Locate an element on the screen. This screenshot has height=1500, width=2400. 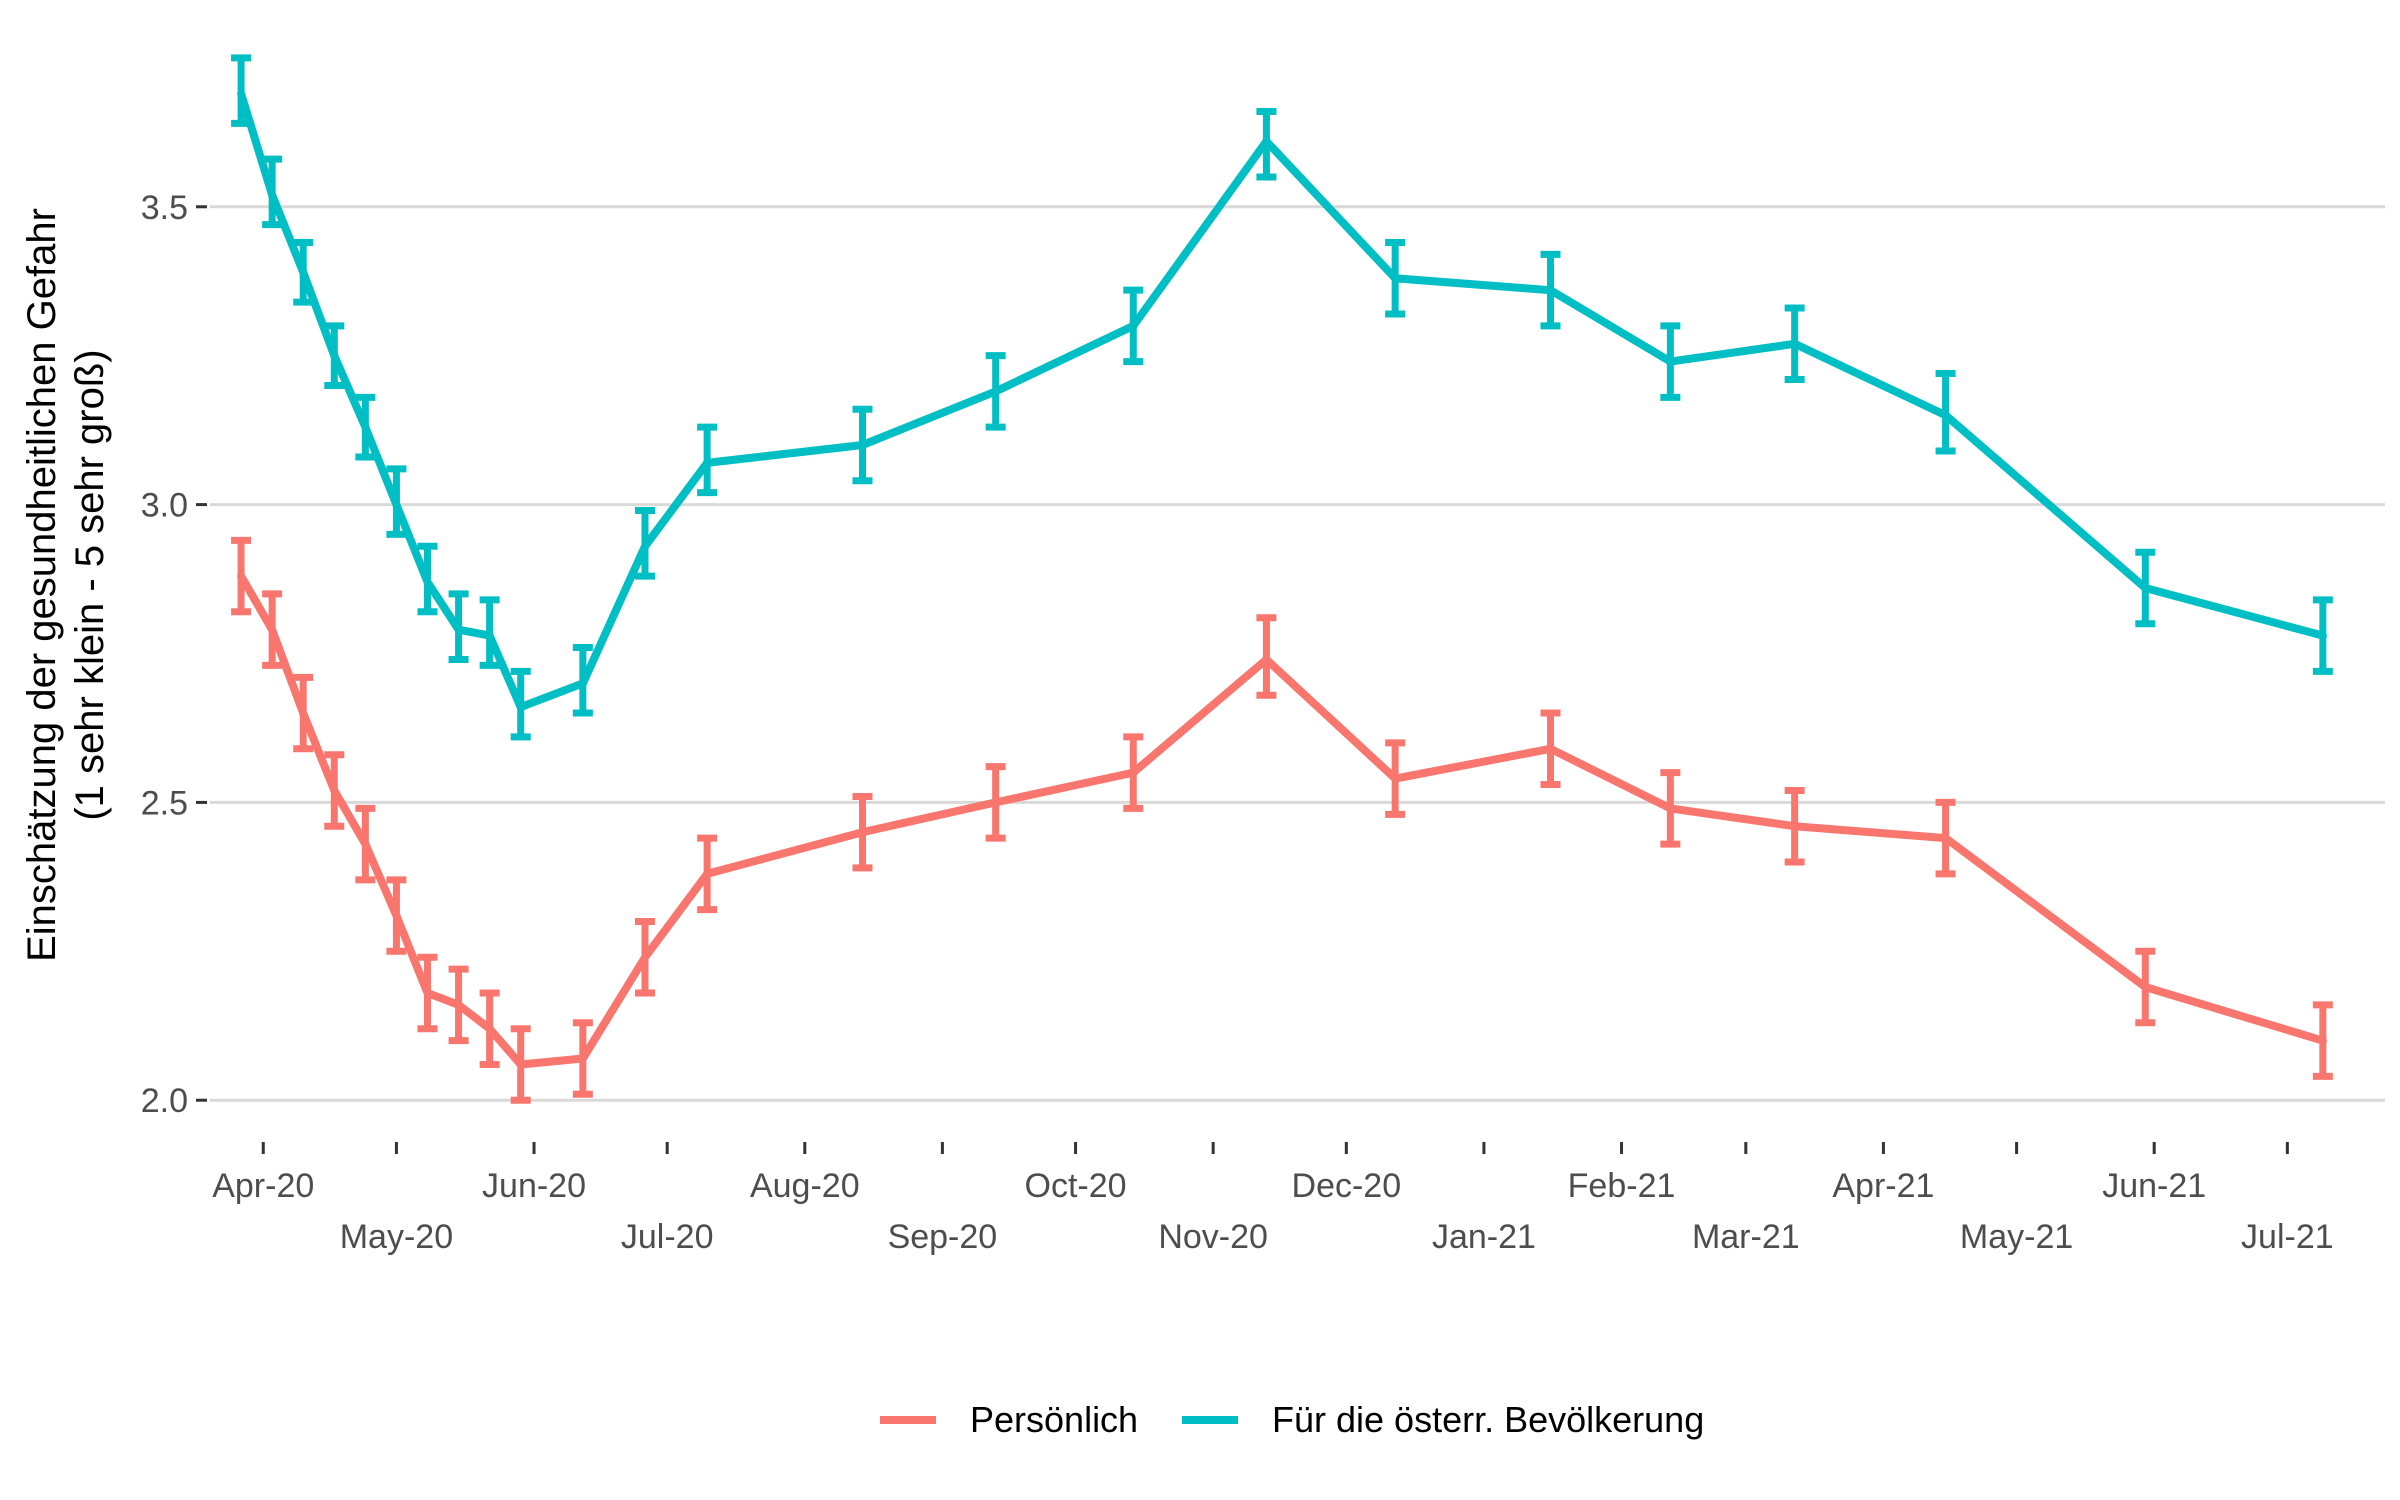
x-tick-label-6: Oct-20 is located at coordinates (1076, 1186).